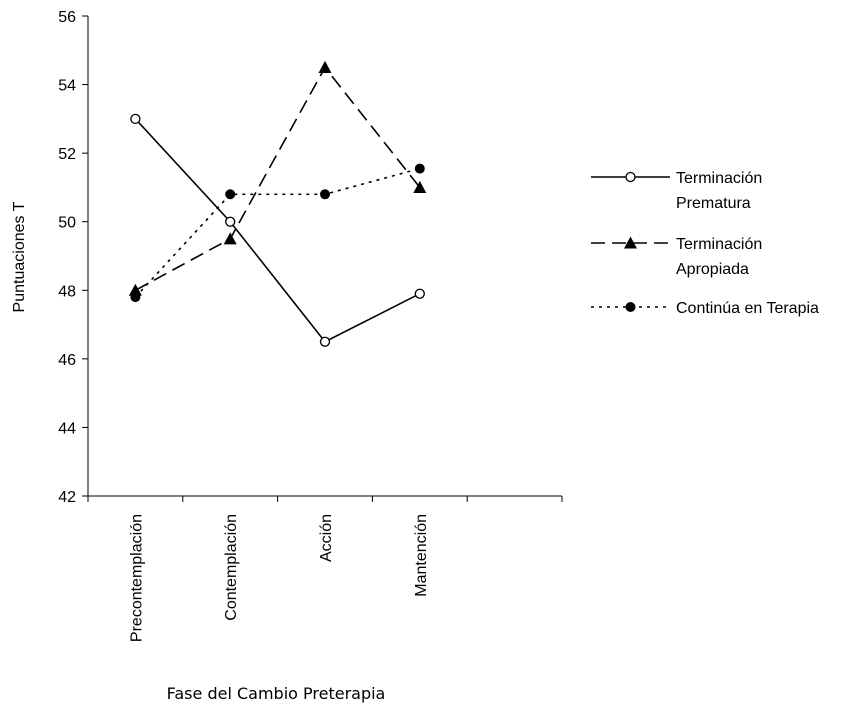 The image size is (864, 716). I want to click on y-tick-label: 48, so click(67, 291).